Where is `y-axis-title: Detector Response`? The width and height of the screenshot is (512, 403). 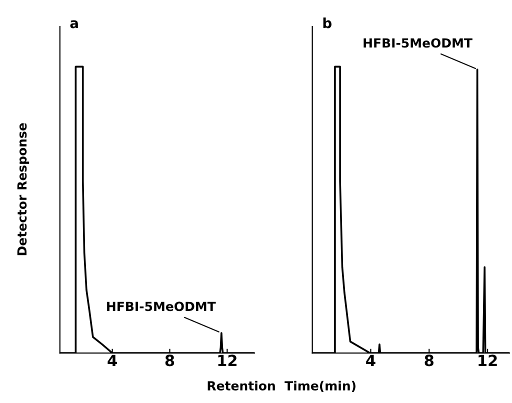
y-axis-title: Detector Response is located at coordinates (23, 189).